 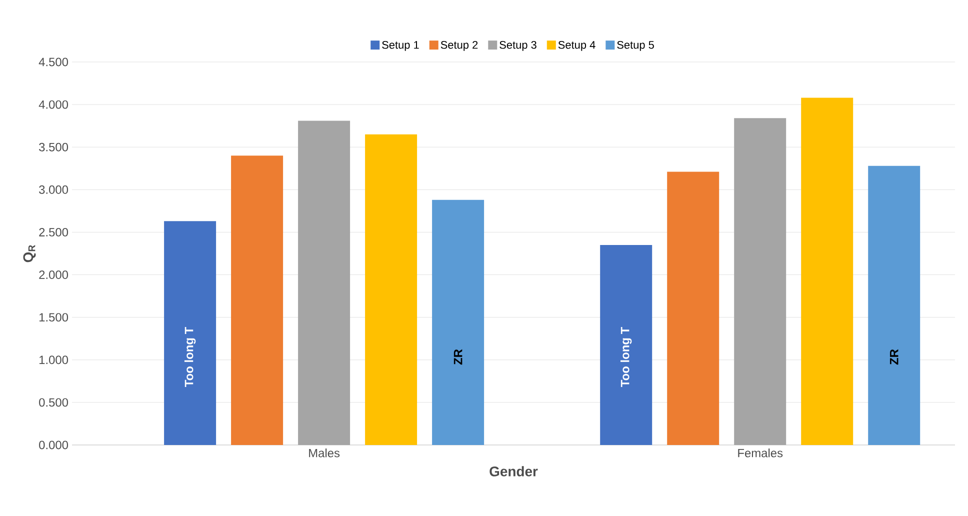 What do you see at coordinates (53, 445) in the screenshot?
I see `y-tick-label: 0.000` at bounding box center [53, 445].